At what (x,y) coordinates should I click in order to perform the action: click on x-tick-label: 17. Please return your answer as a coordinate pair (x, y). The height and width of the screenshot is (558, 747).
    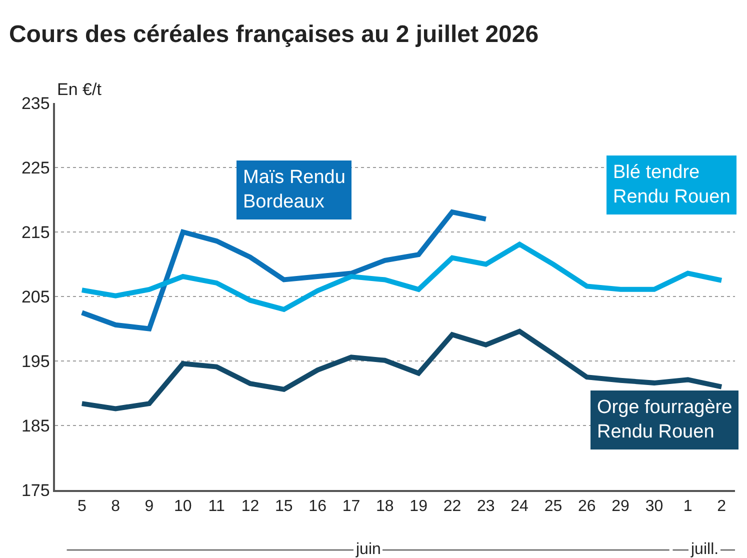
    Looking at the image, I should click on (351, 506).